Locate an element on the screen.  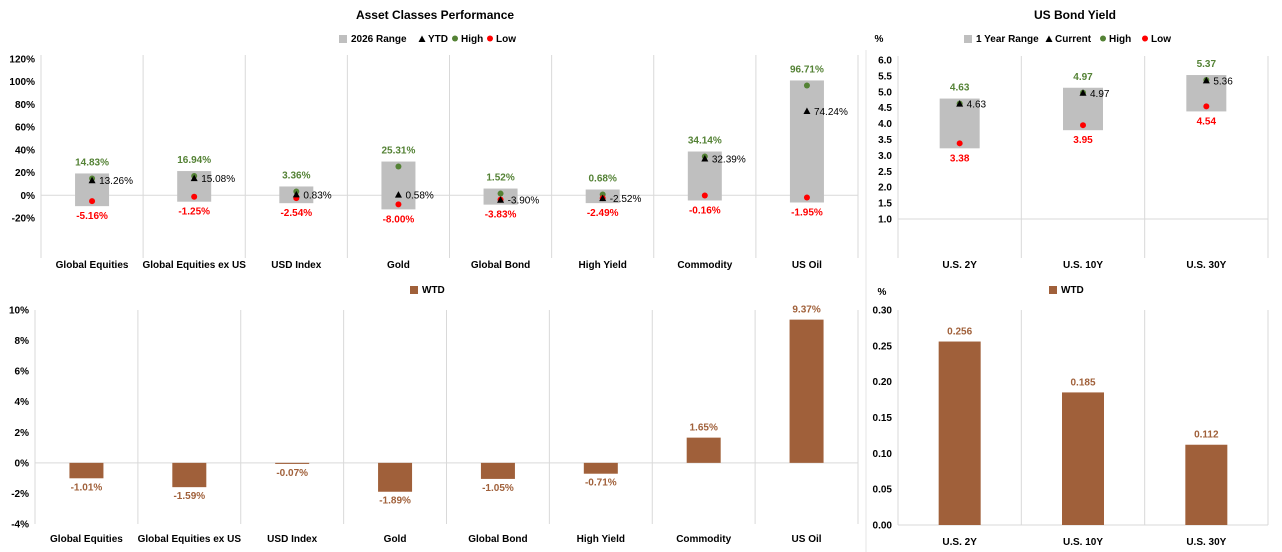
ytd-marker-usd-index is located at coordinates (296, 194).